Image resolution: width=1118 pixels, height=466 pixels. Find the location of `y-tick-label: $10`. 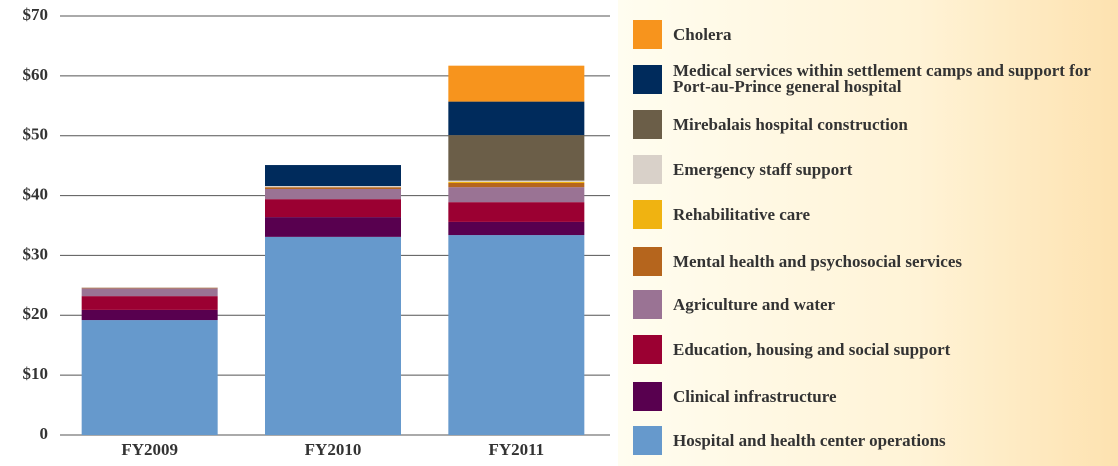

y-tick-label: $10 is located at coordinates (36, 373).